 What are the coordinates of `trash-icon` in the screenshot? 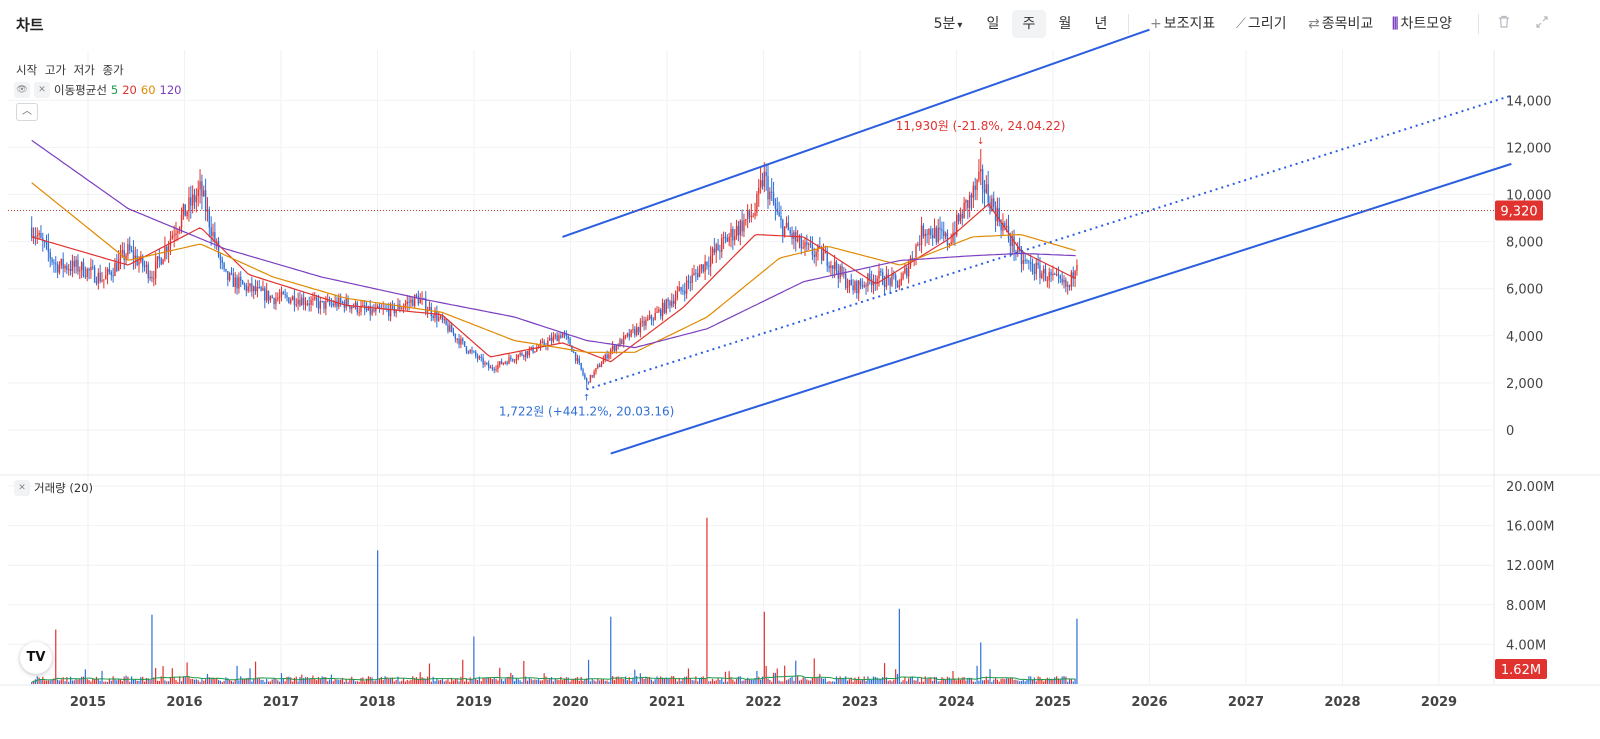 It's located at (1504, 24).